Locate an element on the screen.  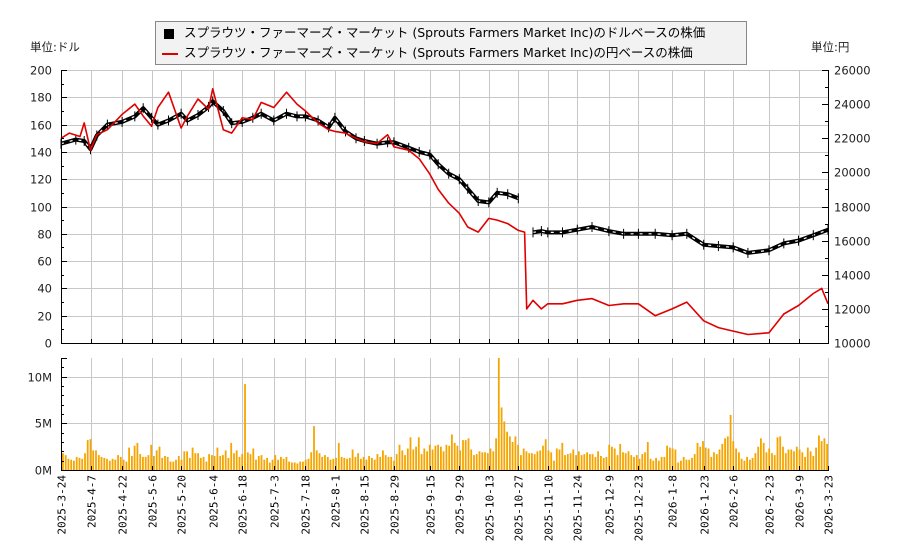
red-line-icon is located at coordinates (170, 53).